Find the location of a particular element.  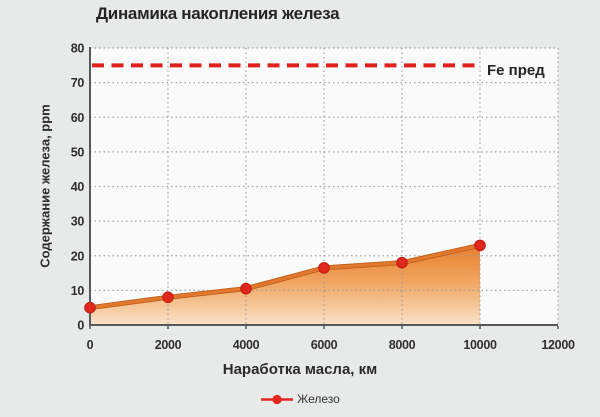

legend-dot-icon is located at coordinates (277, 399).